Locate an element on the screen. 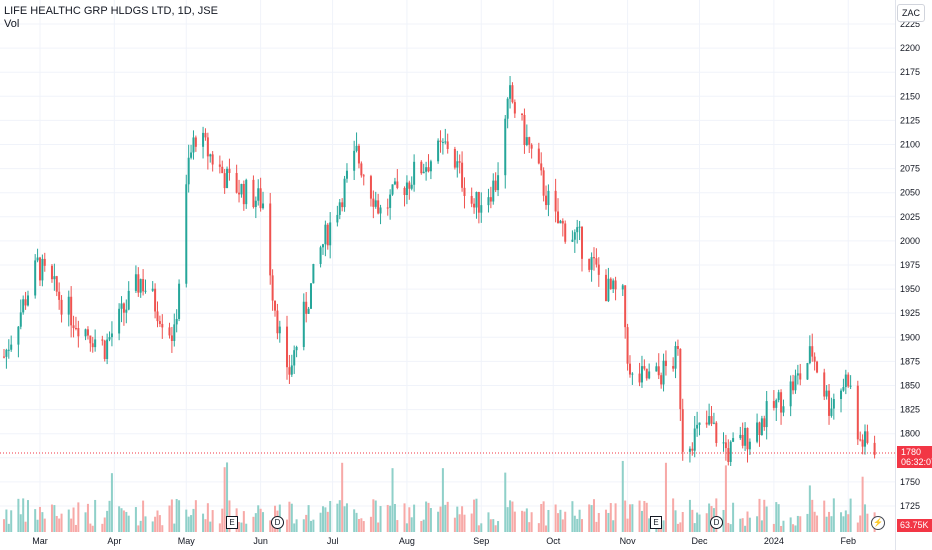 Image resolution: width=932 pixels, height=550 pixels. price-tick-label: 1975 is located at coordinates (910, 265).